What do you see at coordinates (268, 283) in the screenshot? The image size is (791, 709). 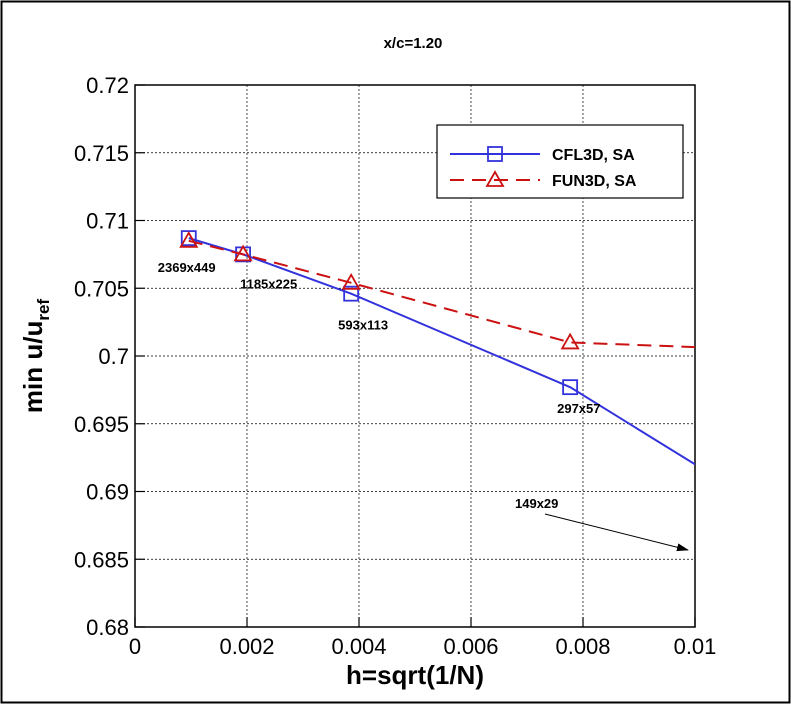 I see `point-label: 1185x225` at bounding box center [268, 283].